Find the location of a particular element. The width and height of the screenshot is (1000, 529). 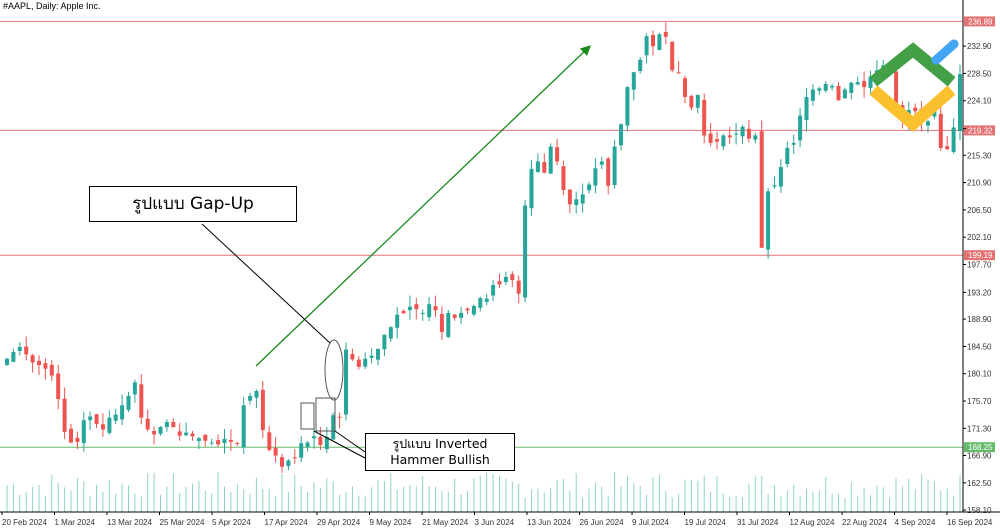

x-tick-label: 13 Mar 2024 is located at coordinates (129, 522).